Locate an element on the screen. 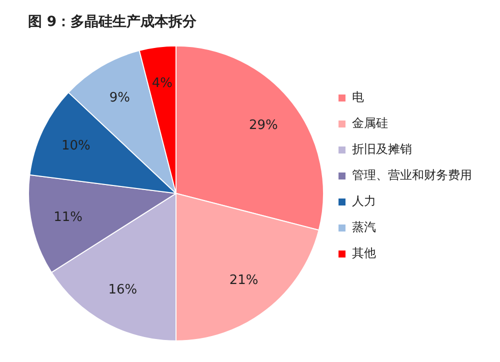 The height and width of the screenshot is (362, 500). data-label: 21% is located at coordinates (243, 280).